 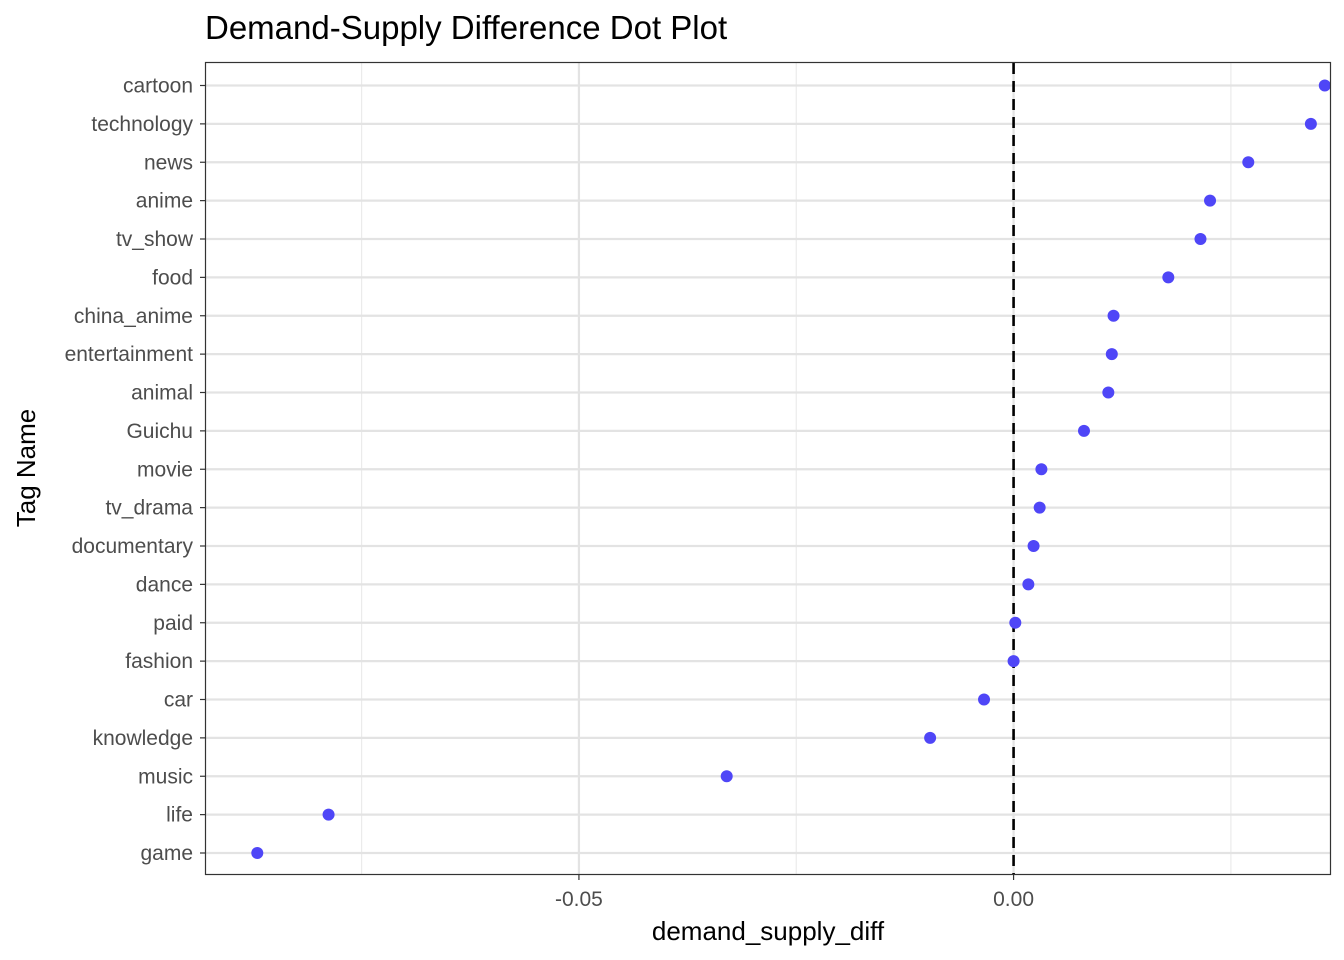 I want to click on data-point-knowledge, so click(x=930, y=737).